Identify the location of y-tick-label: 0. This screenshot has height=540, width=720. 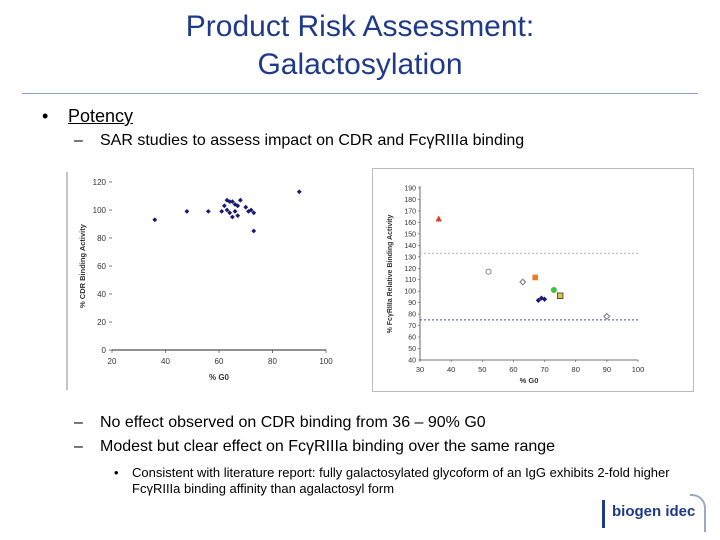
(104, 350).